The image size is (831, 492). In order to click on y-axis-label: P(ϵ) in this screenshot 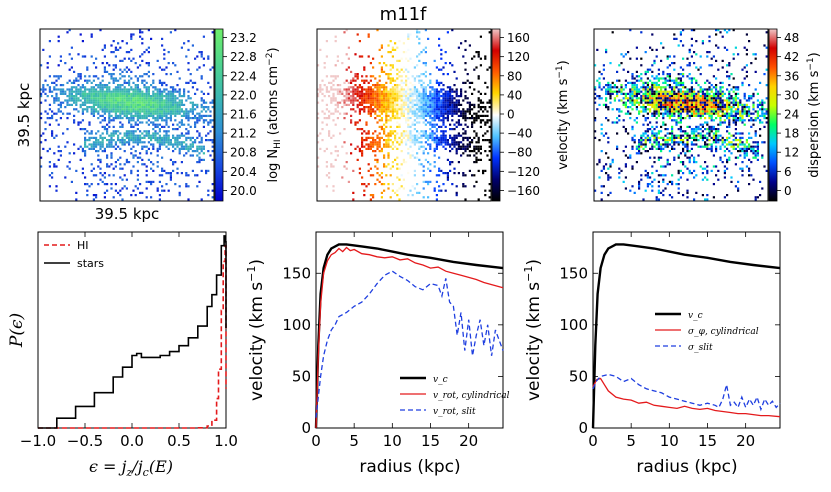, I will do `click(17, 330)`.